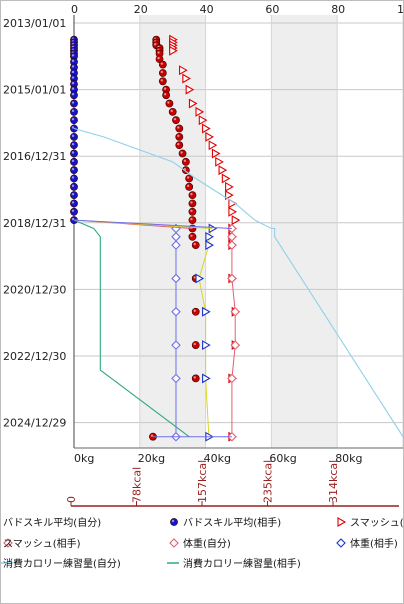 This screenshot has width=404, height=604. What do you see at coordinates (52, 522) in the screenshot?
I see `legend-label: バドスキル平均(自分)` at bounding box center [52, 522].